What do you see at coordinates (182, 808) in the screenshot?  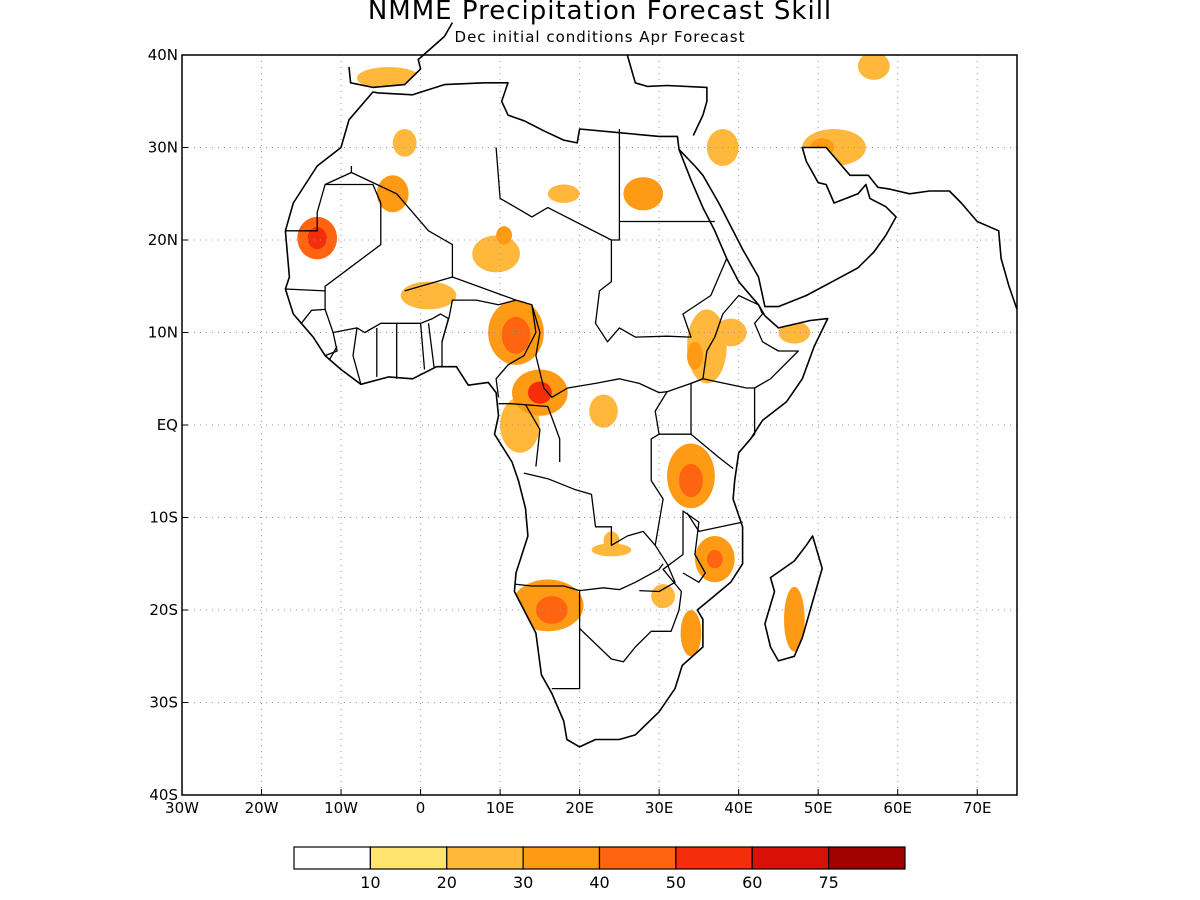 I see `lon-tick-label: 30W` at bounding box center [182, 808].